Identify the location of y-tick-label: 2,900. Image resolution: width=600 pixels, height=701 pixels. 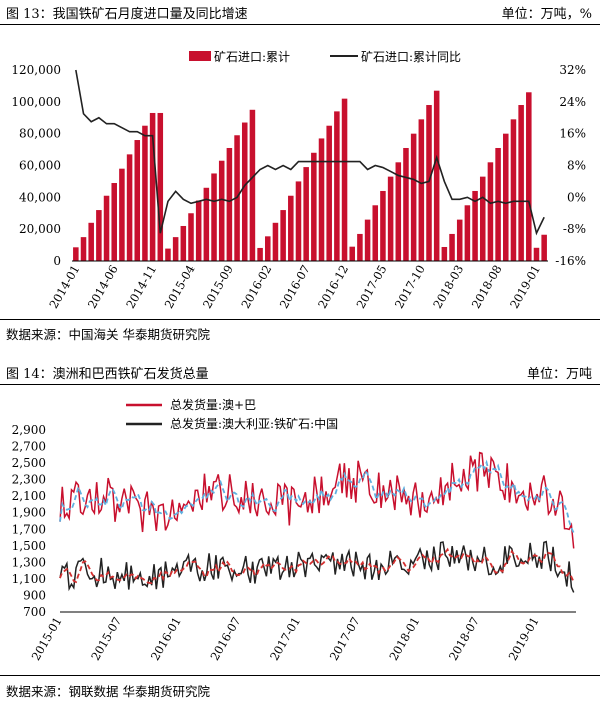
(29, 430).